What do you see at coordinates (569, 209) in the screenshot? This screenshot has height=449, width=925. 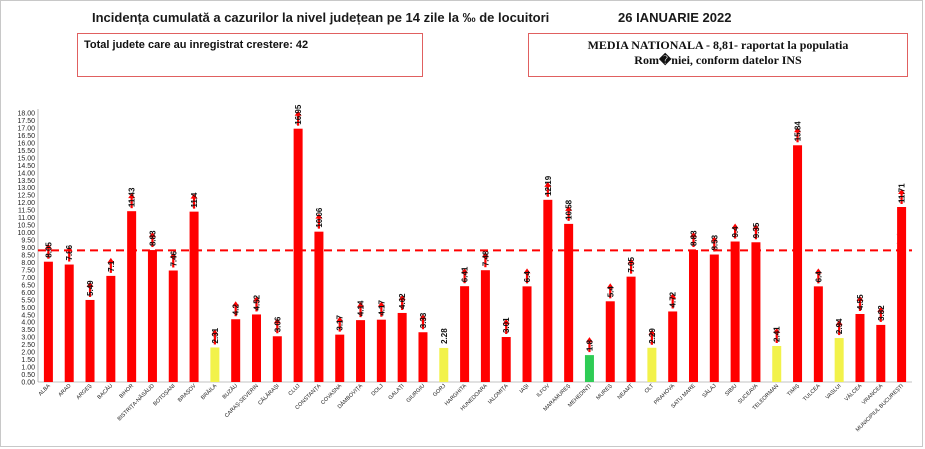 I see `bar-value-label: 10.58` at bounding box center [569, 209].